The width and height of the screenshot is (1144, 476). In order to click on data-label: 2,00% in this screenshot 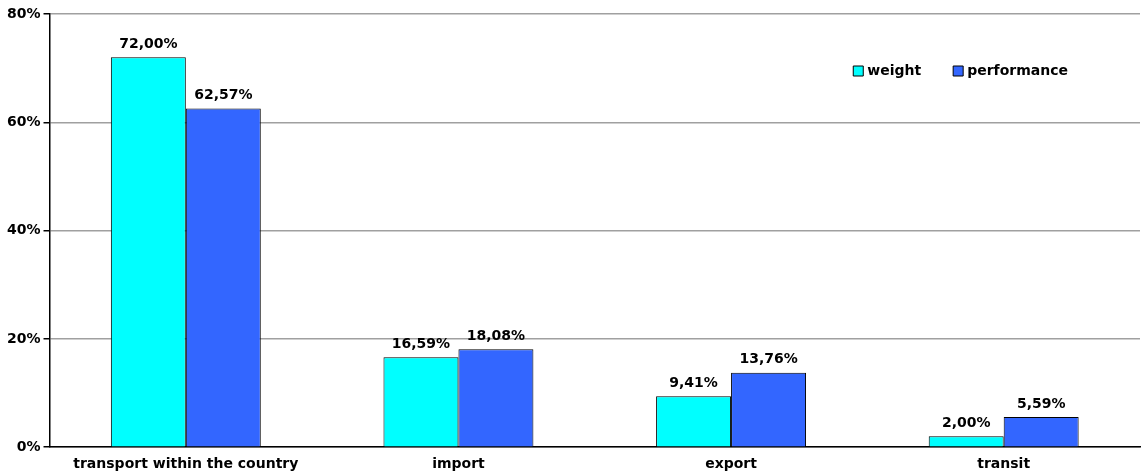, I will do `click(966, 422)`.